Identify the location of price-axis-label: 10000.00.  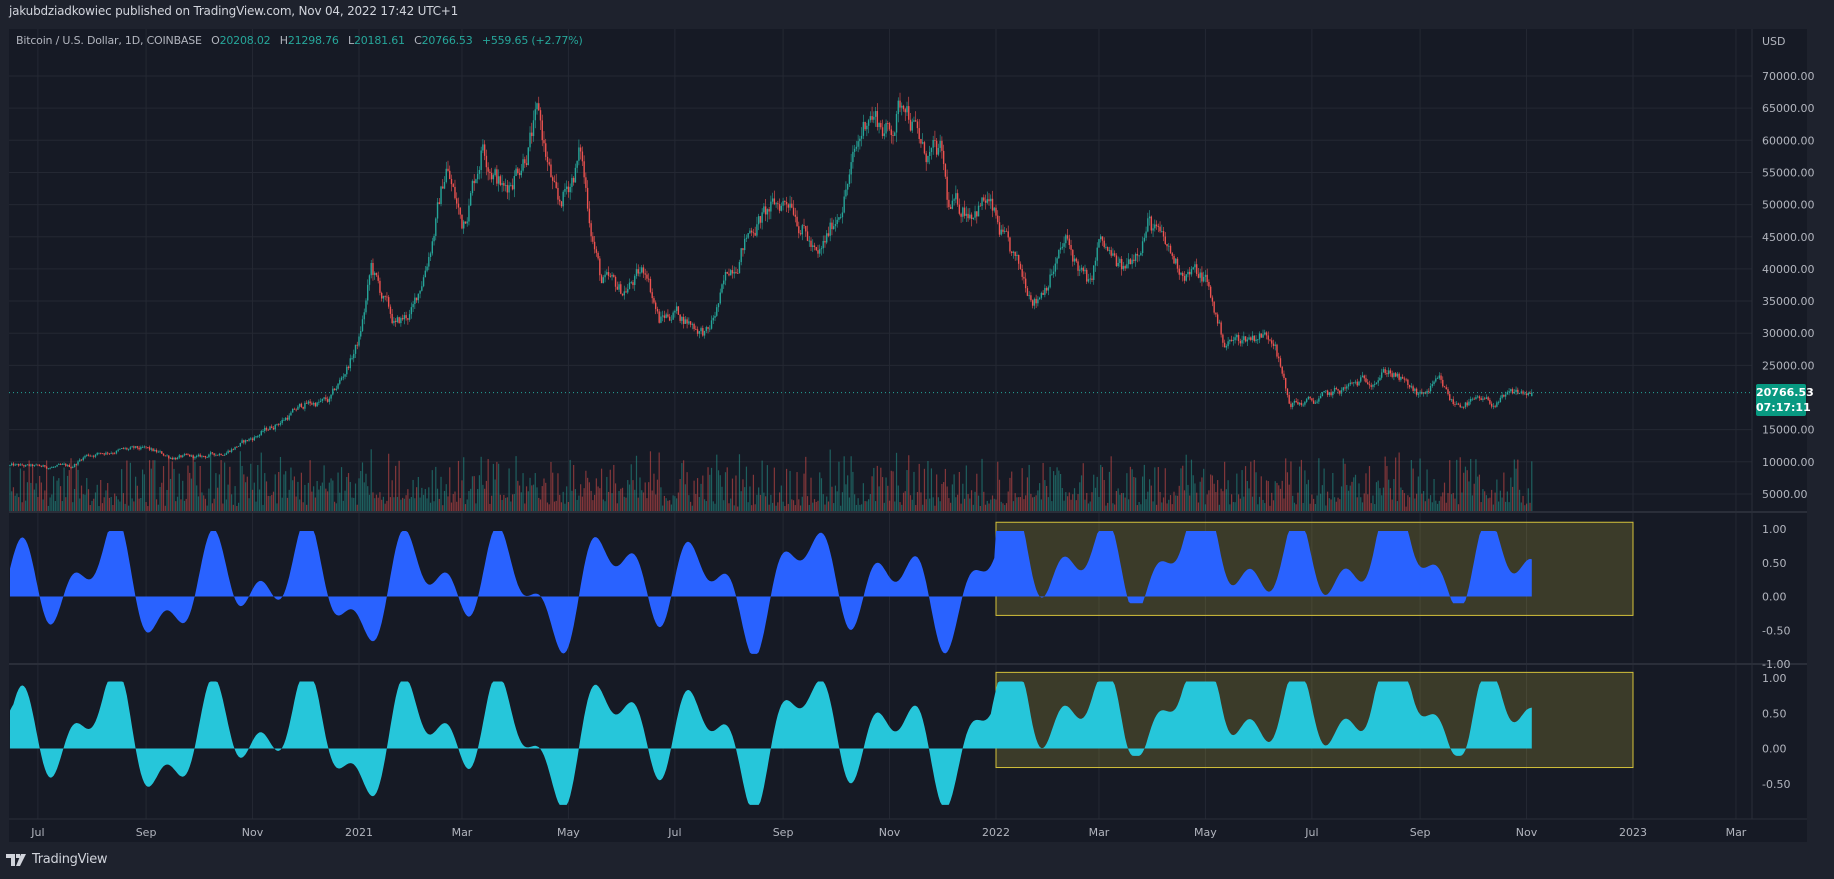
(1788, 462).